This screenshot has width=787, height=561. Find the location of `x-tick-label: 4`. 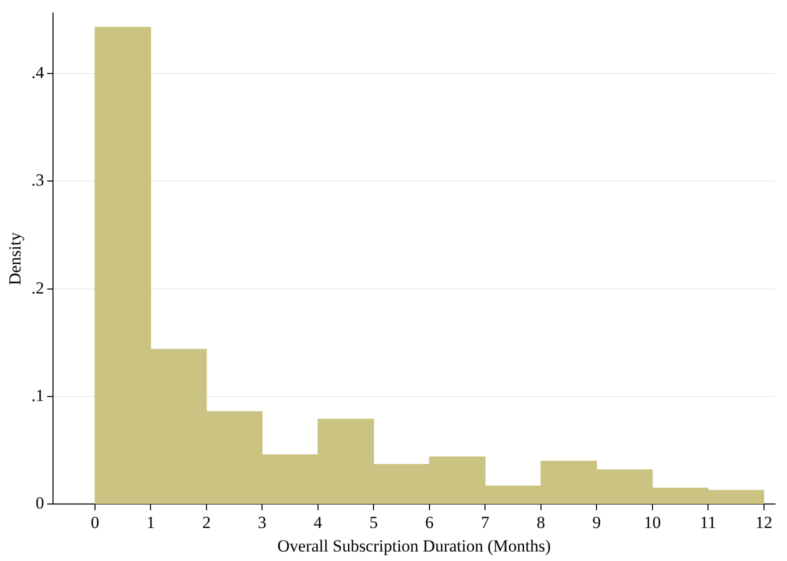

x-tick-label: 4 is located at coordinates (318, 522).